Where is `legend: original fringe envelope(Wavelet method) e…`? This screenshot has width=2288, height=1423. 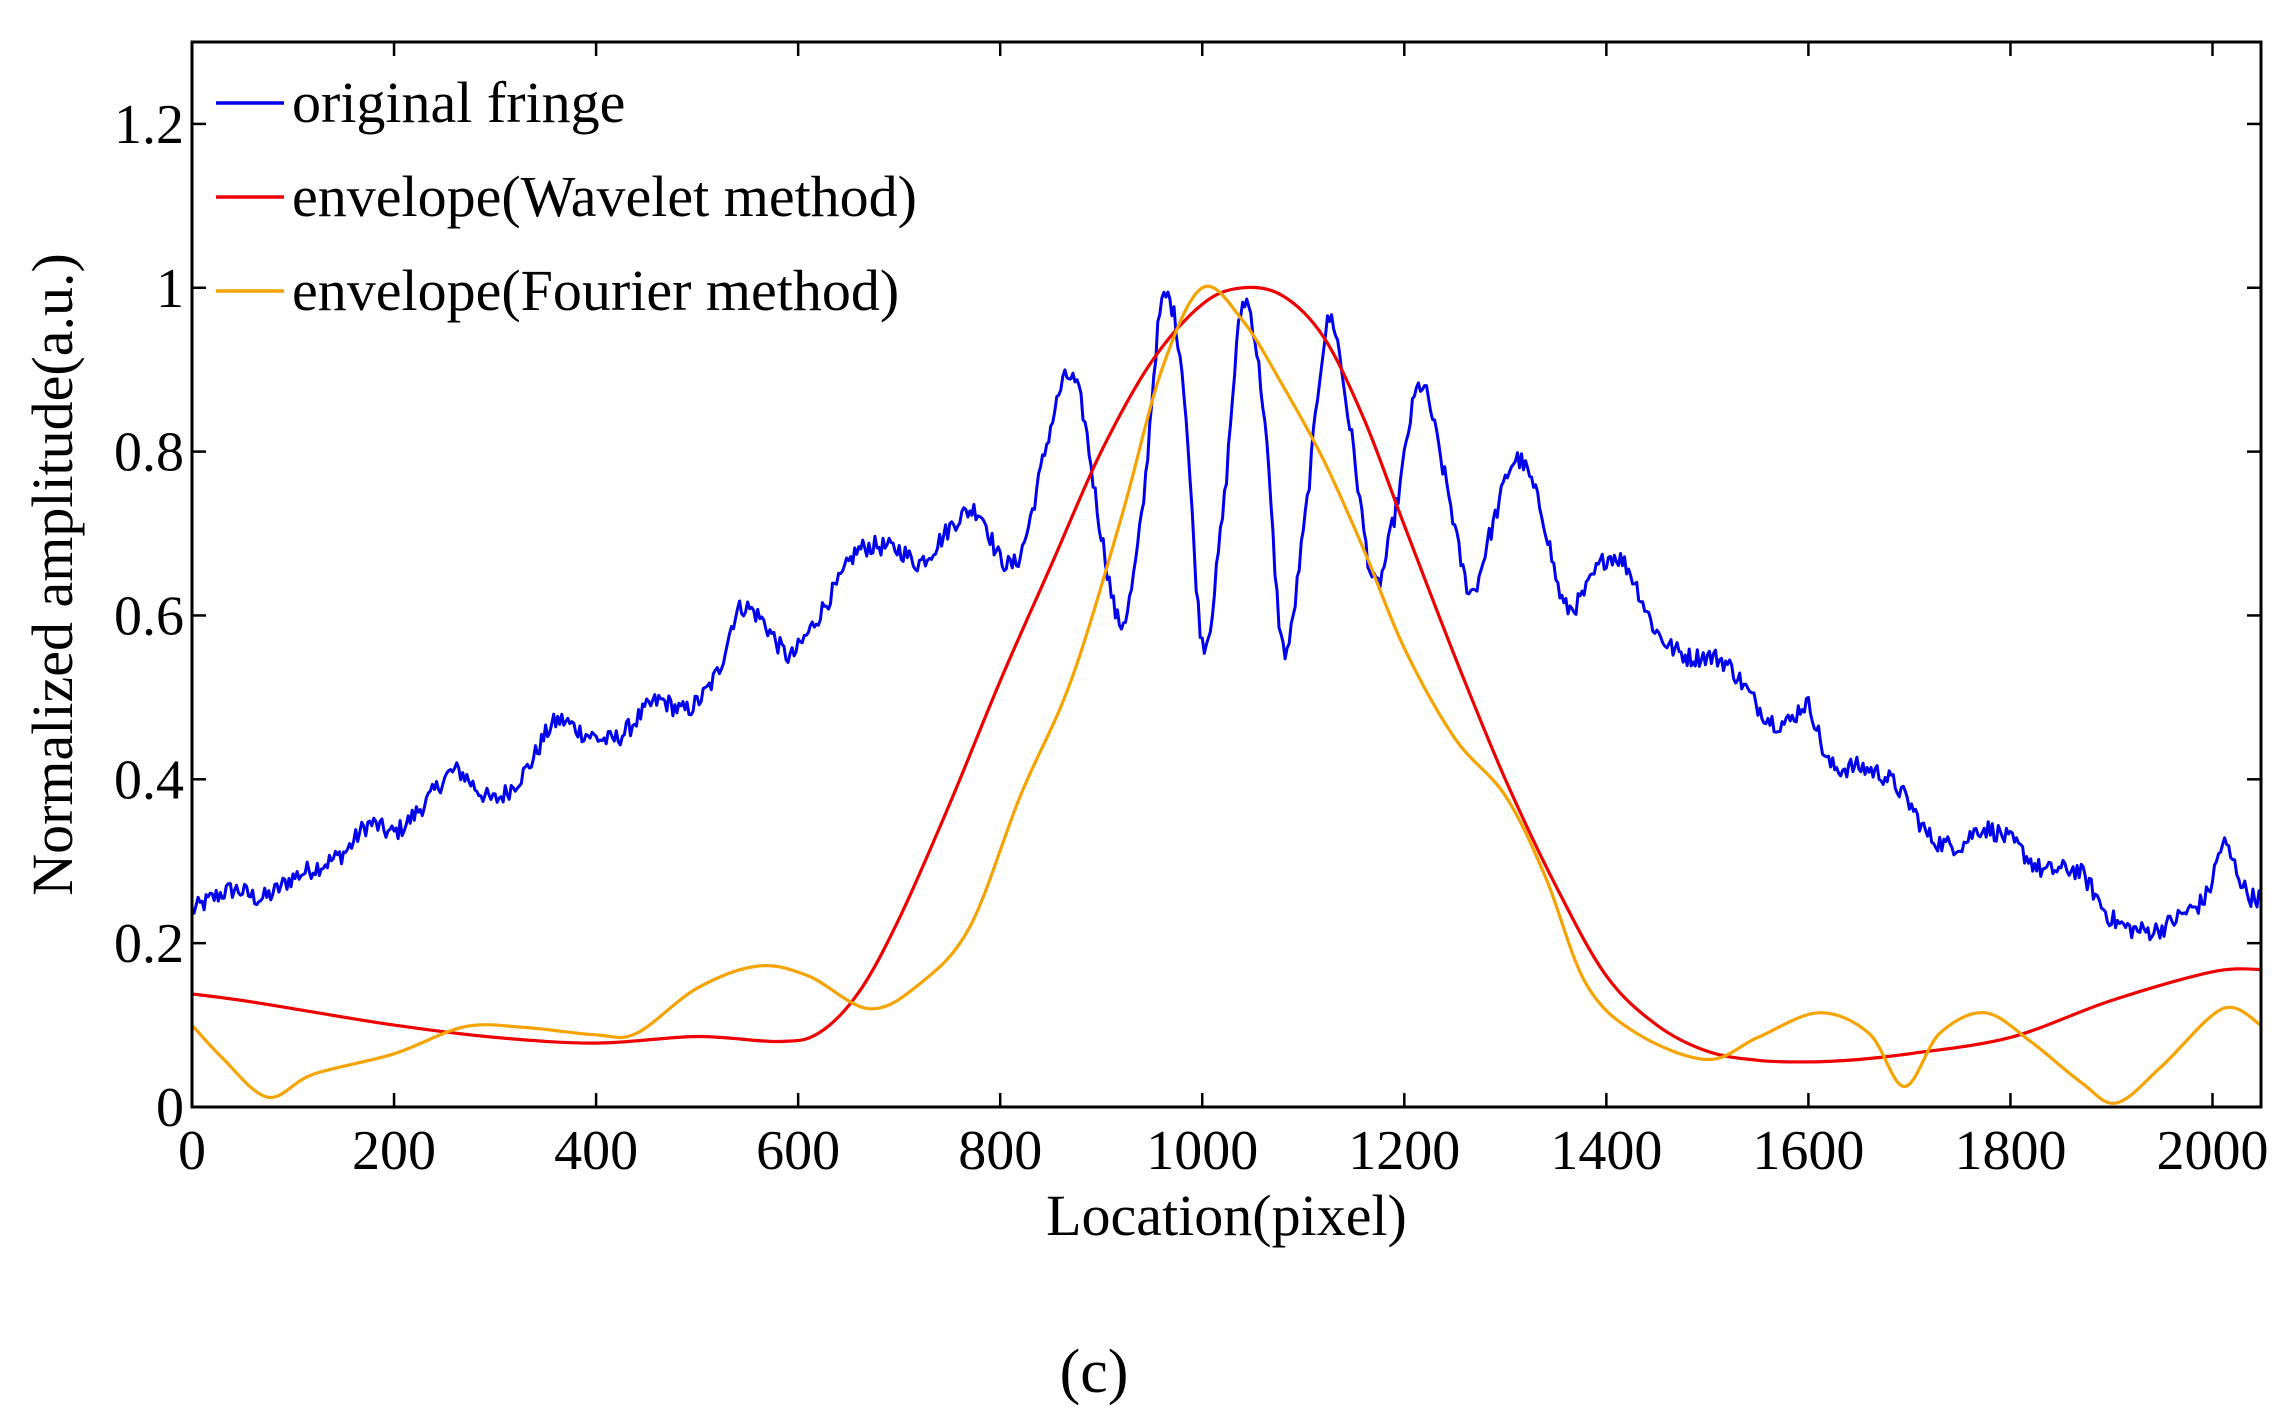
legend: original fringe envelope(Wavelet method) e… is located at coordinates (566, 196).